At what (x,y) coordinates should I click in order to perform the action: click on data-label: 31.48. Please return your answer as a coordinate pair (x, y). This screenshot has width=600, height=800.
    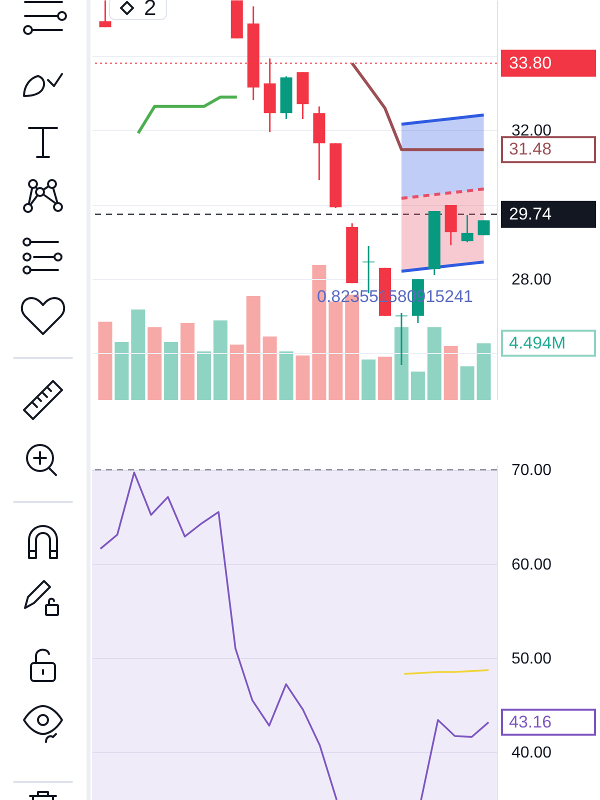
    Looking at the image, I should click on (530, 149).